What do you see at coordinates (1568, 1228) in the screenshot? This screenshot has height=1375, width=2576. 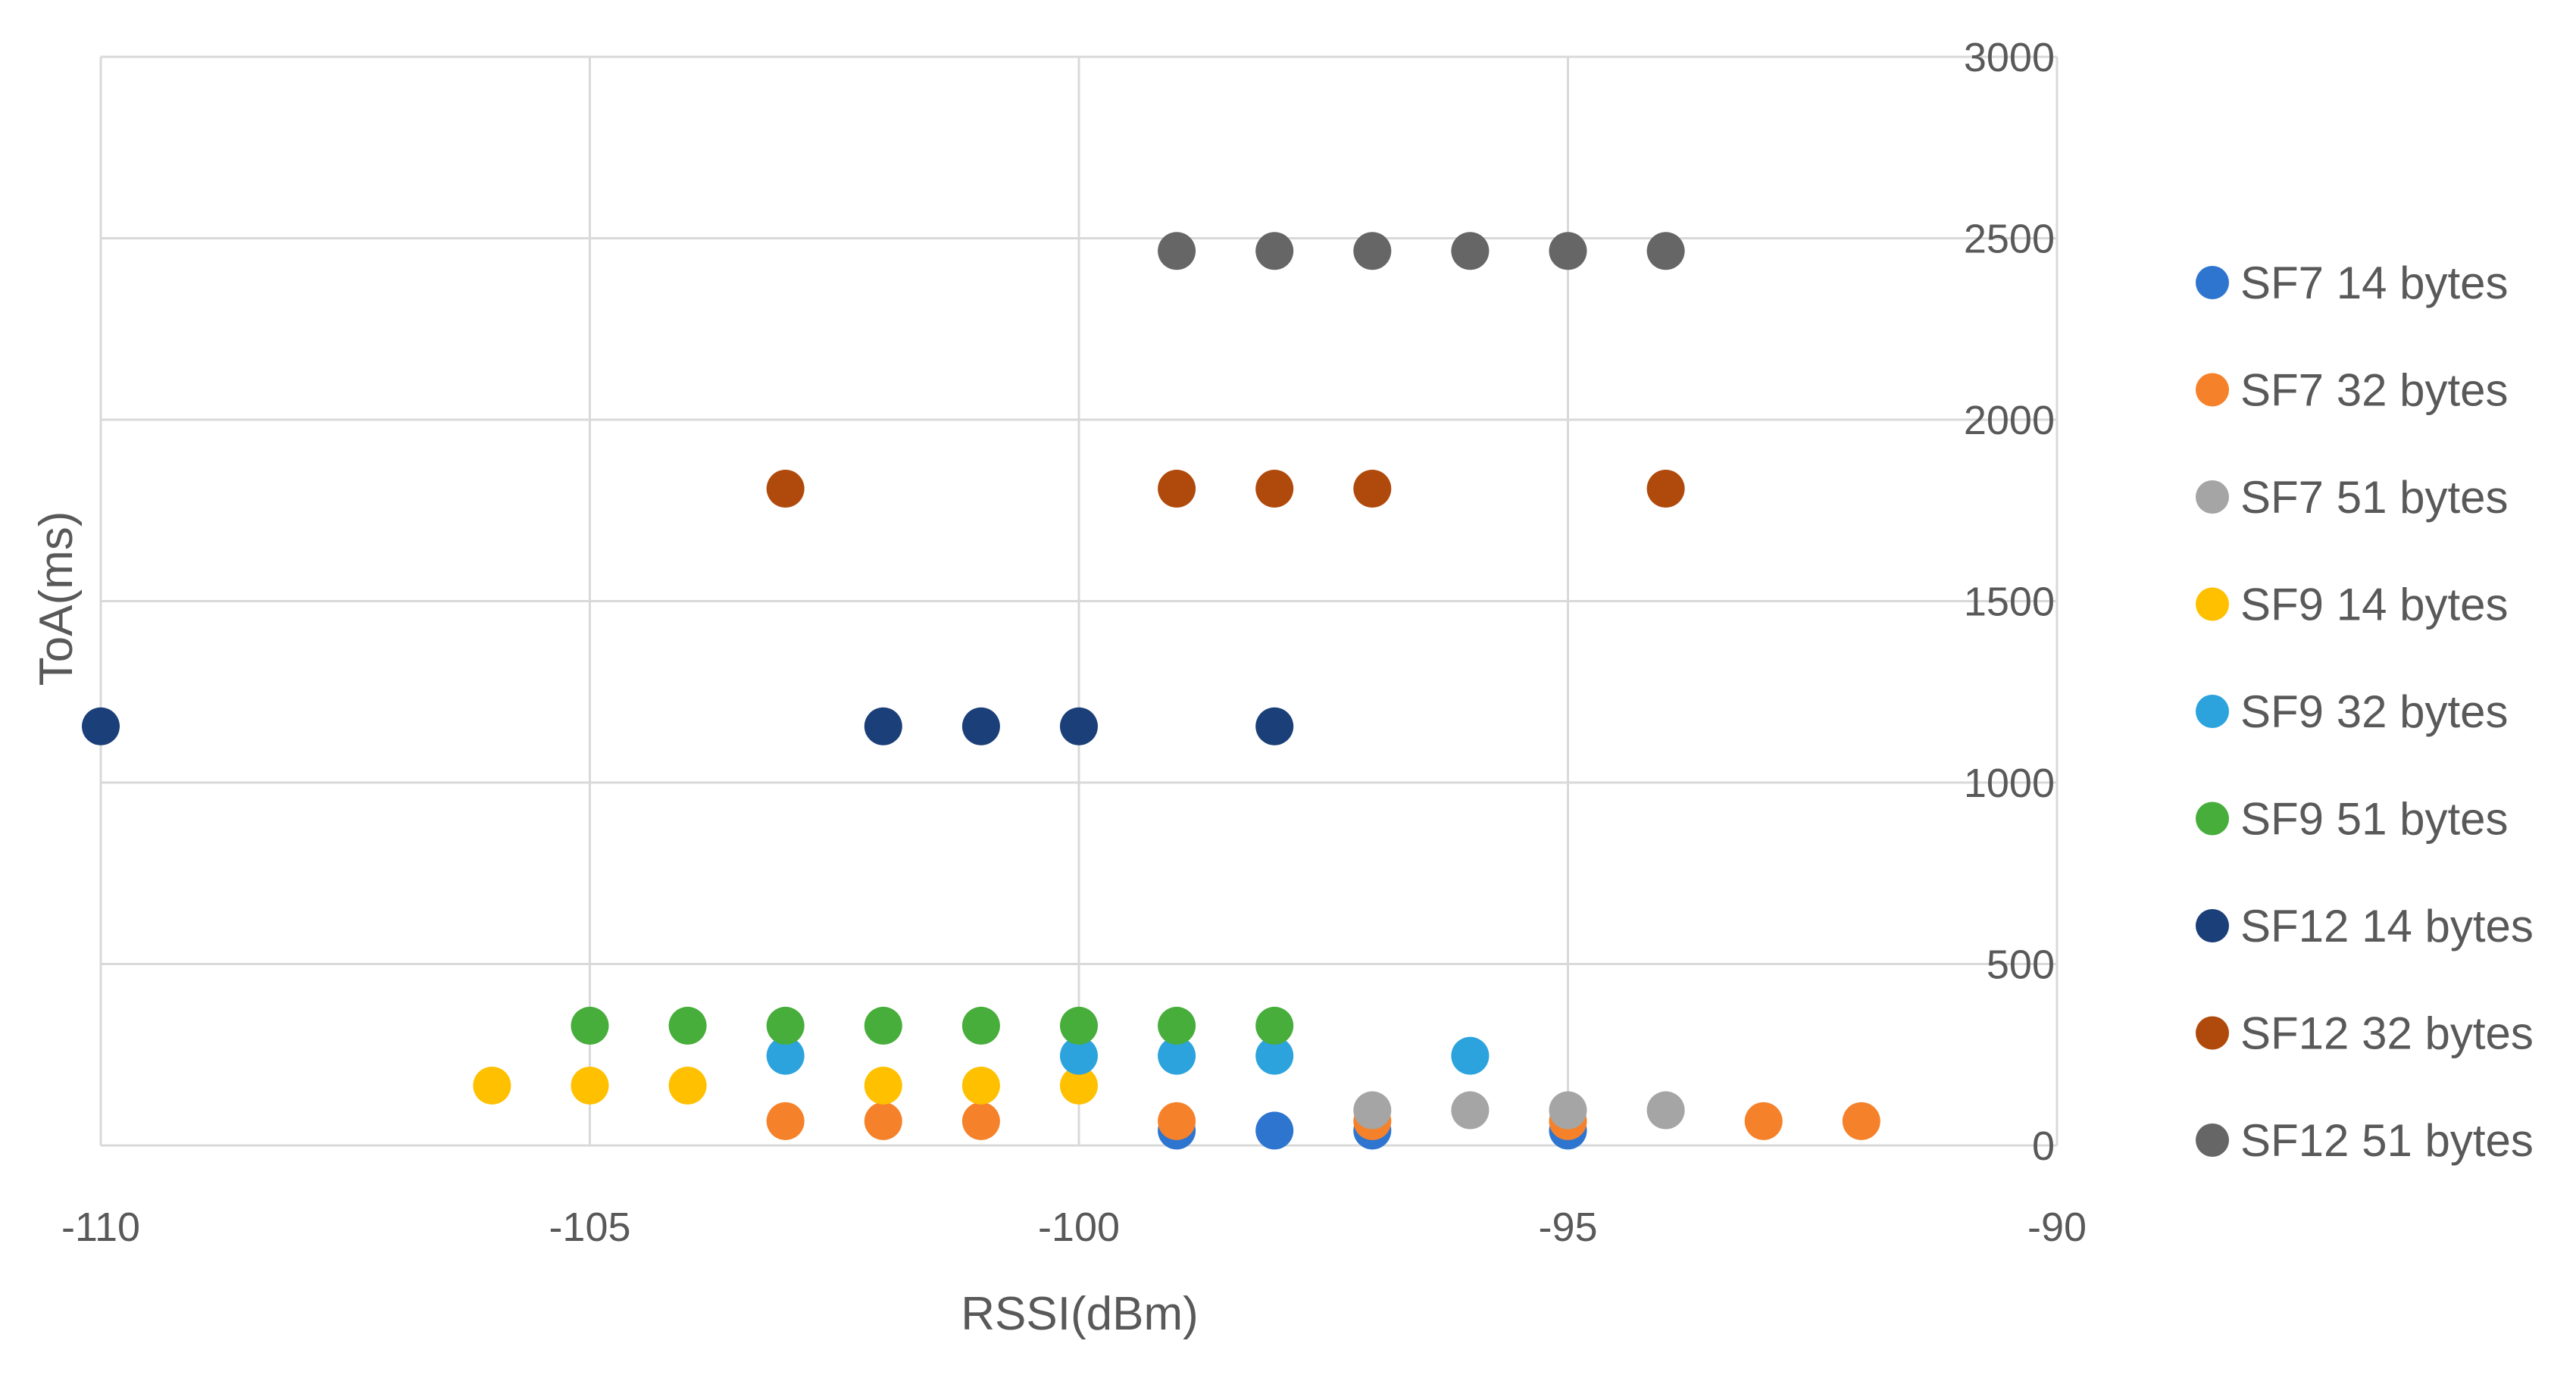 I see `x-tick-label: -95` at bounding box center [1568, 1228].